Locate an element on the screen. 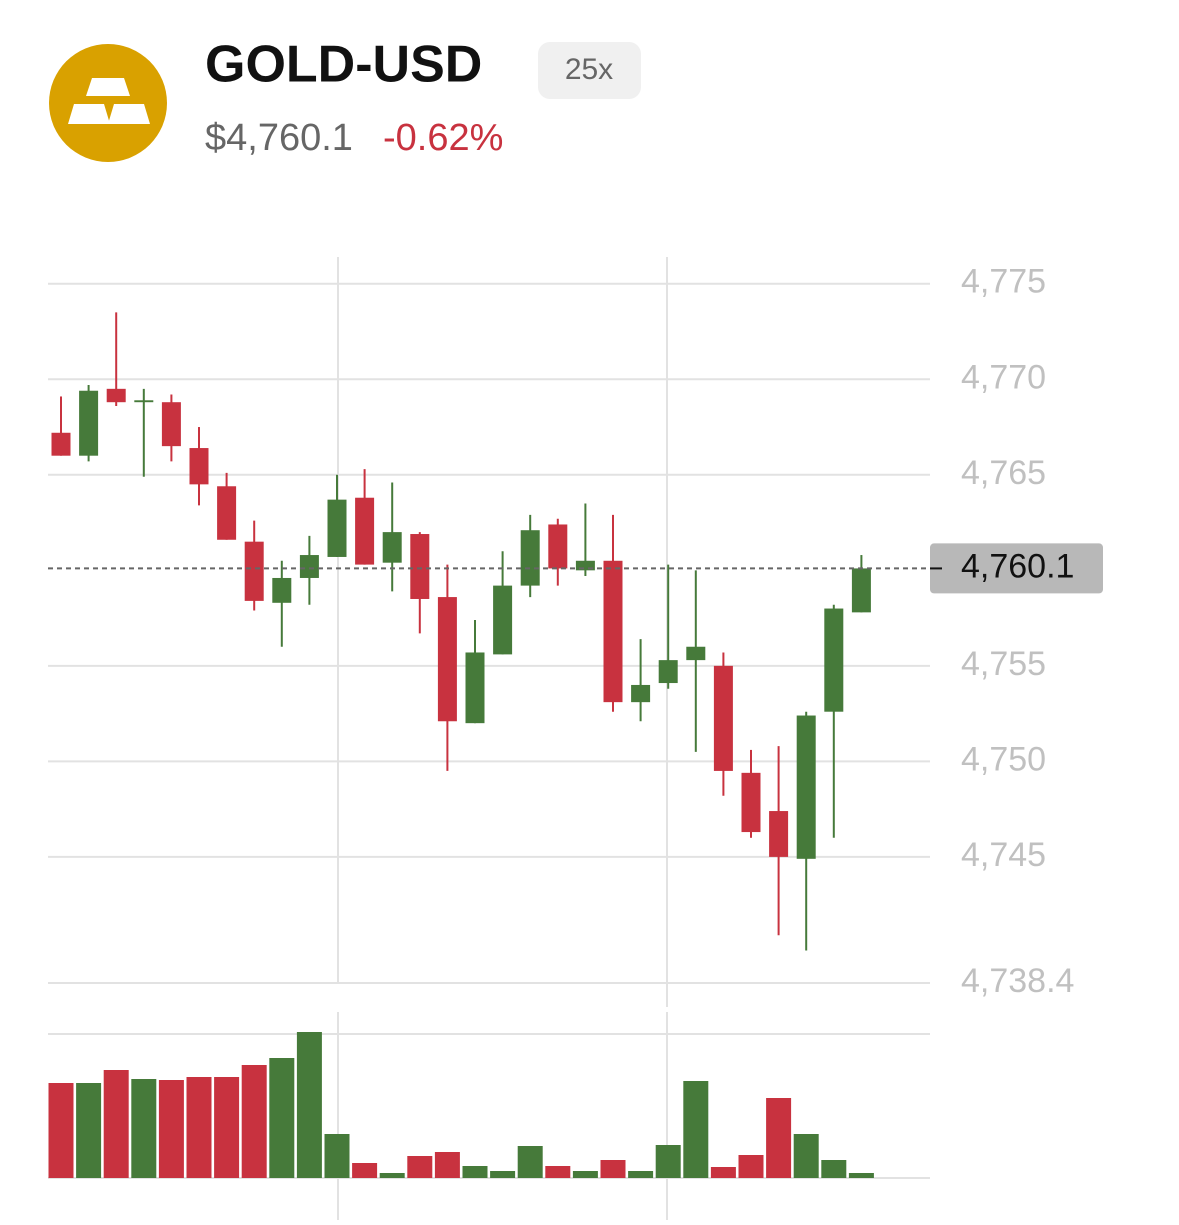  y-tick-label: 4,738.4 is located at coordinates (1017, 981).